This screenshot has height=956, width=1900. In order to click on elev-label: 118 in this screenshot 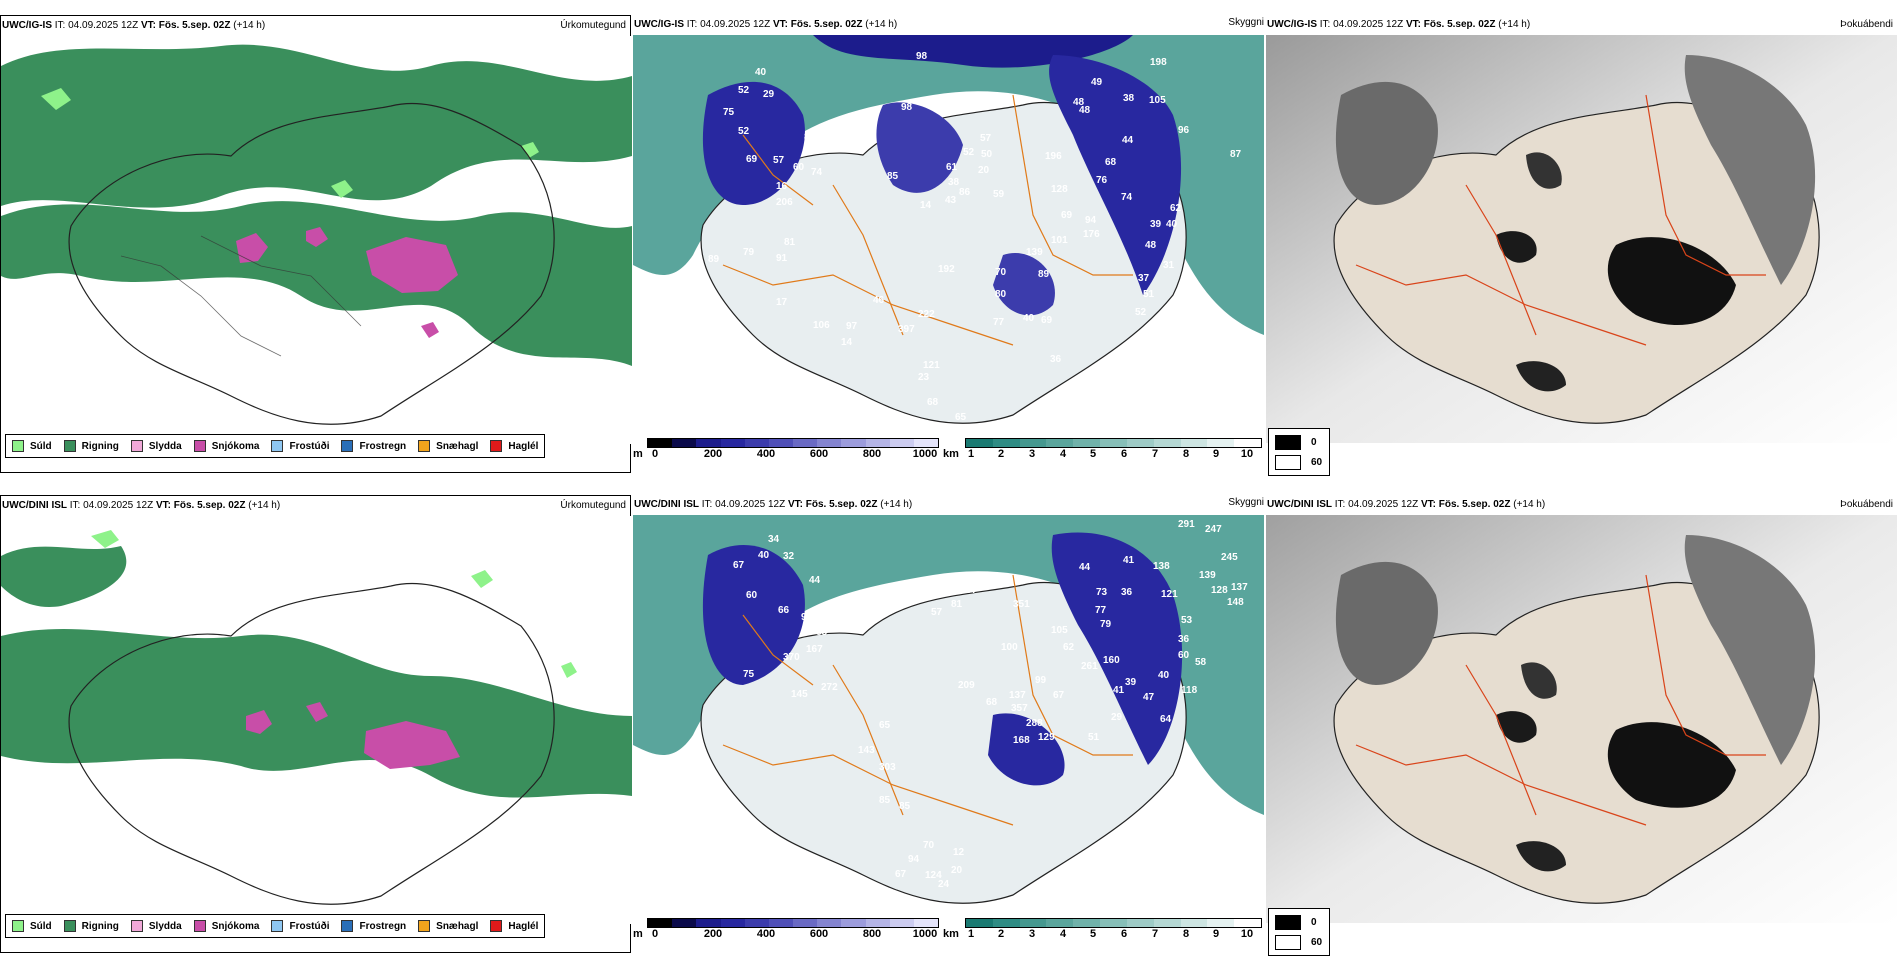, I will do `click(1189, 690)`.